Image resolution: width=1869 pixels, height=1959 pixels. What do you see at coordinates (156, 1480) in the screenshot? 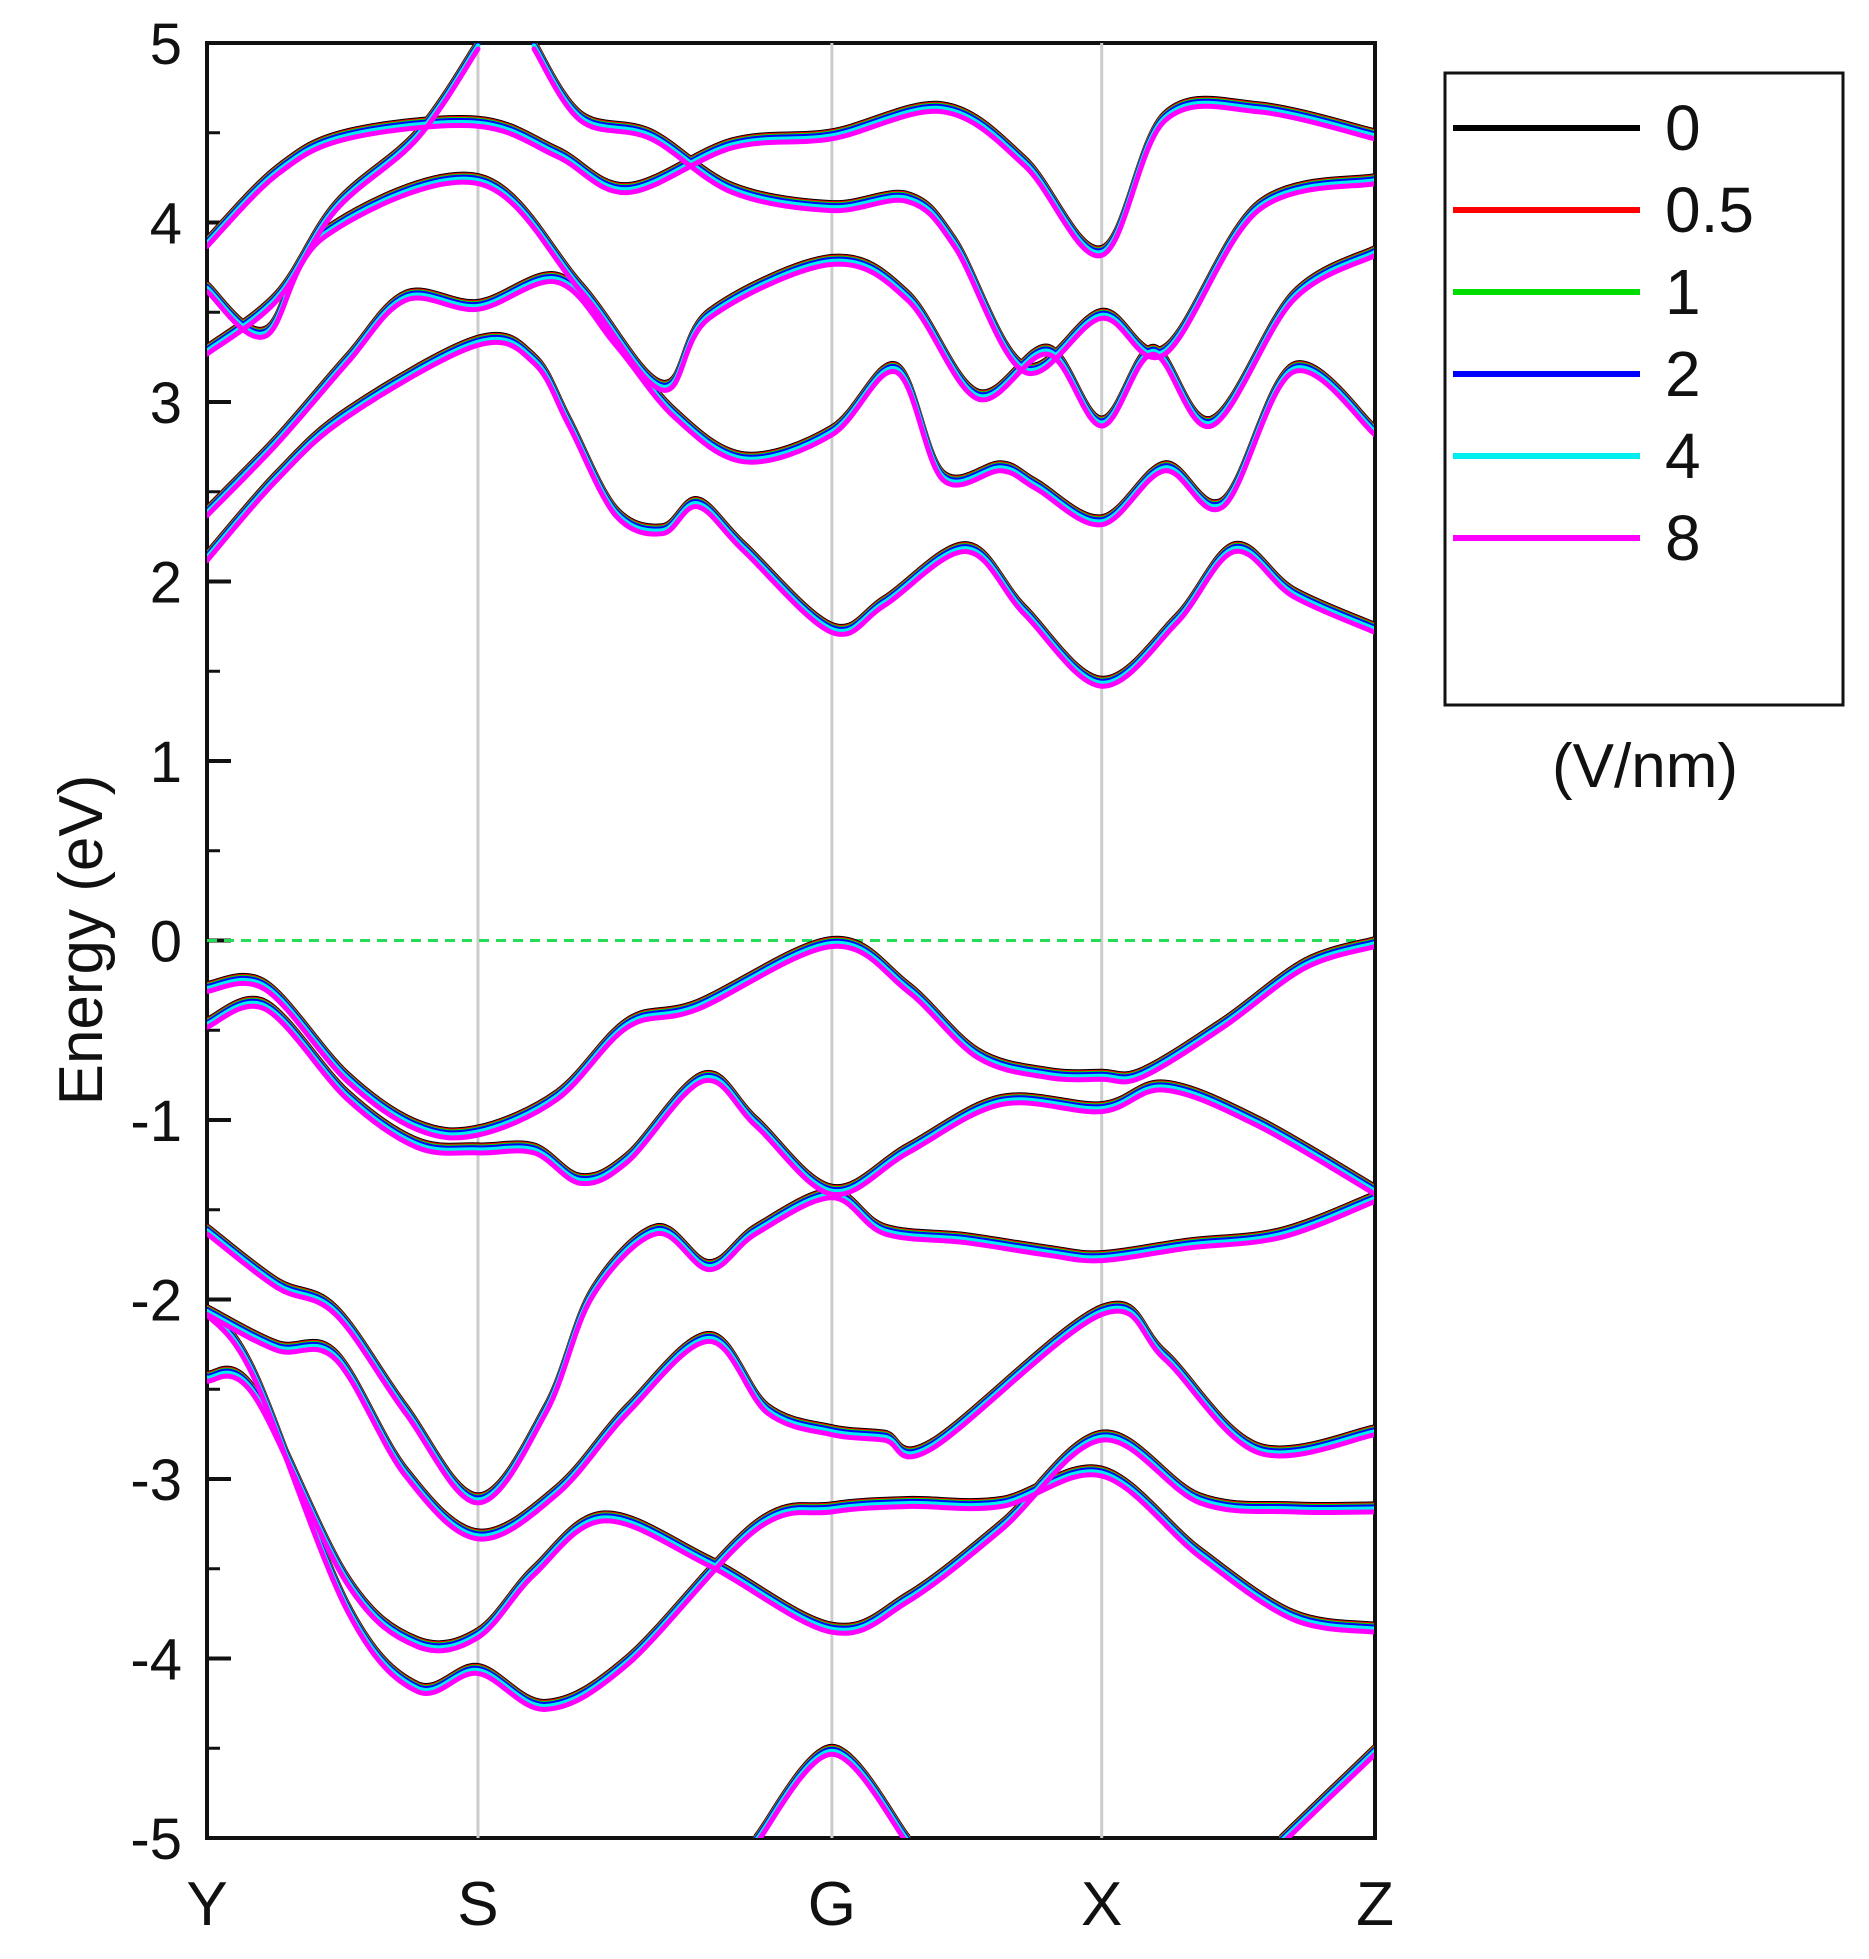
I see `y-tick-label: -3` at bounding box center [156, 1480].